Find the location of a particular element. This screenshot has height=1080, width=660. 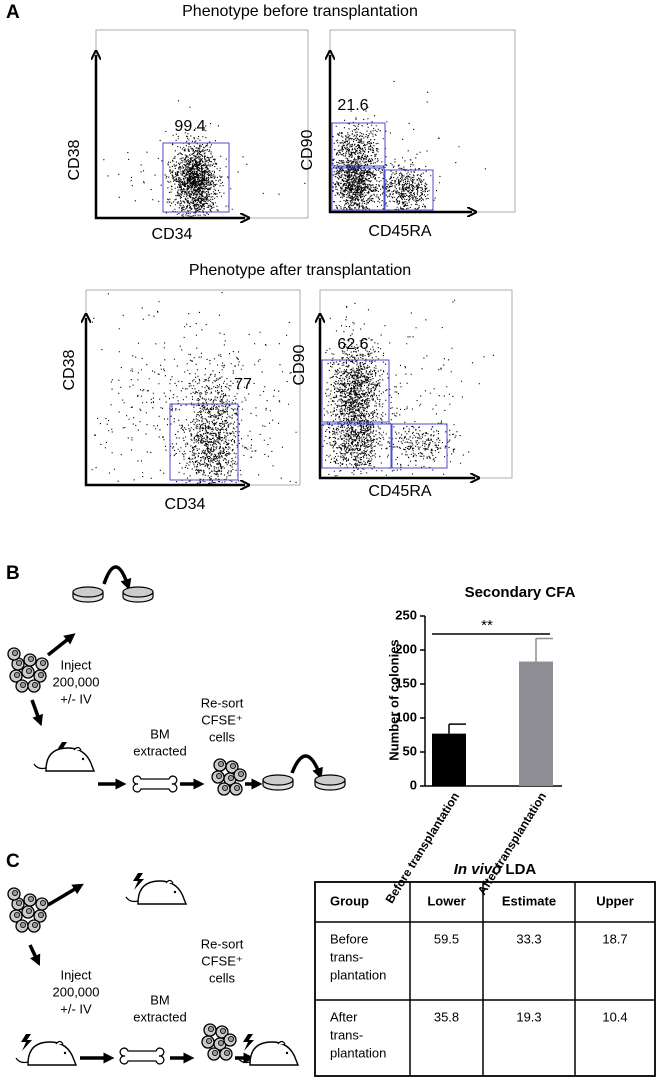

y-tick-label: 150 is located at coordinates (406, 682).